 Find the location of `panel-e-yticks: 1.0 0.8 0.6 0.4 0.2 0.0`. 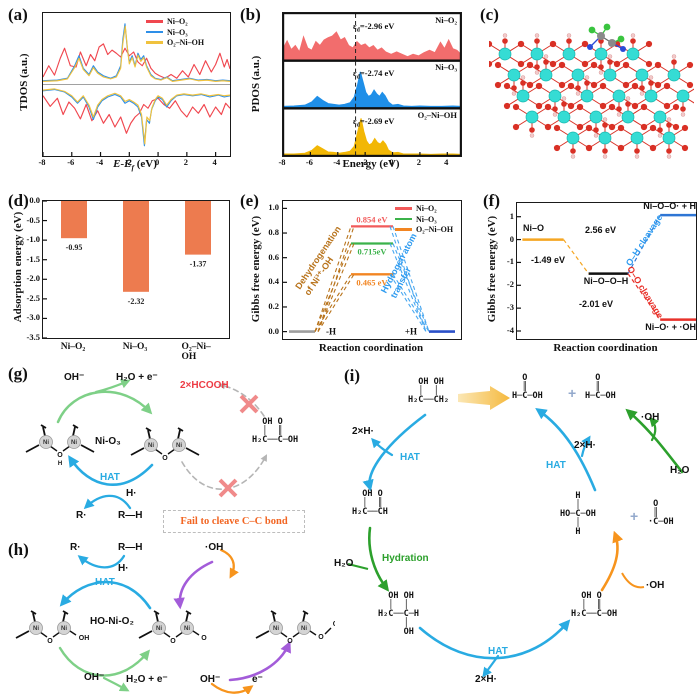

panel-e-yticks: 1.0 0.8 0.6 0.4 0.2 0.0 is located at coordinates (267, 269).